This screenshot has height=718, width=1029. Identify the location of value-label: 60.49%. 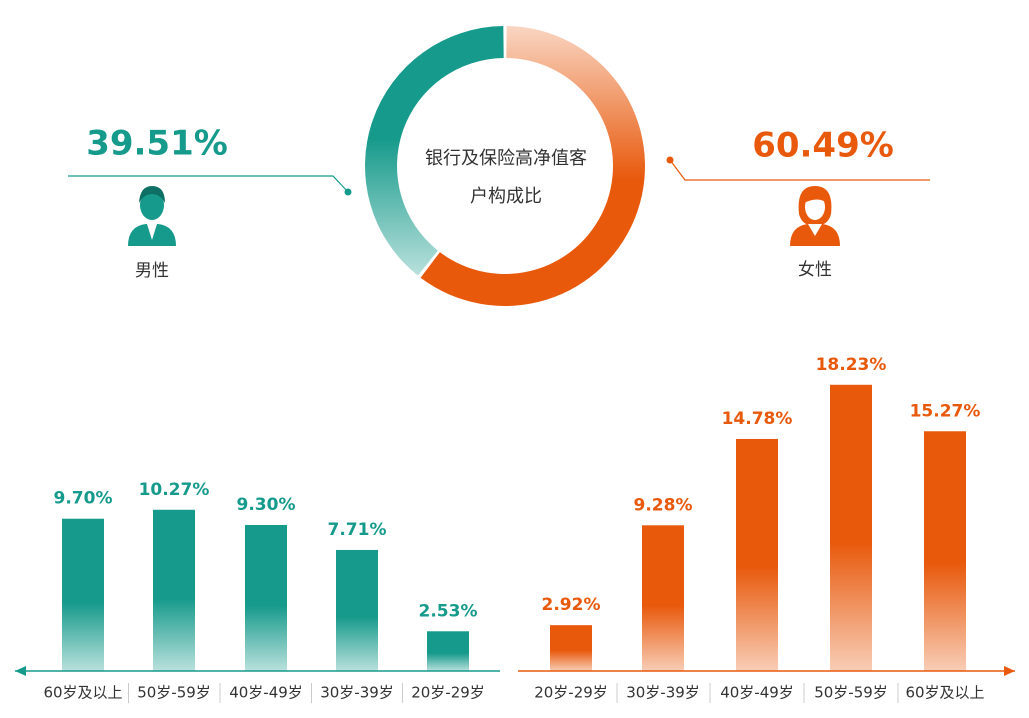
(823, 146).